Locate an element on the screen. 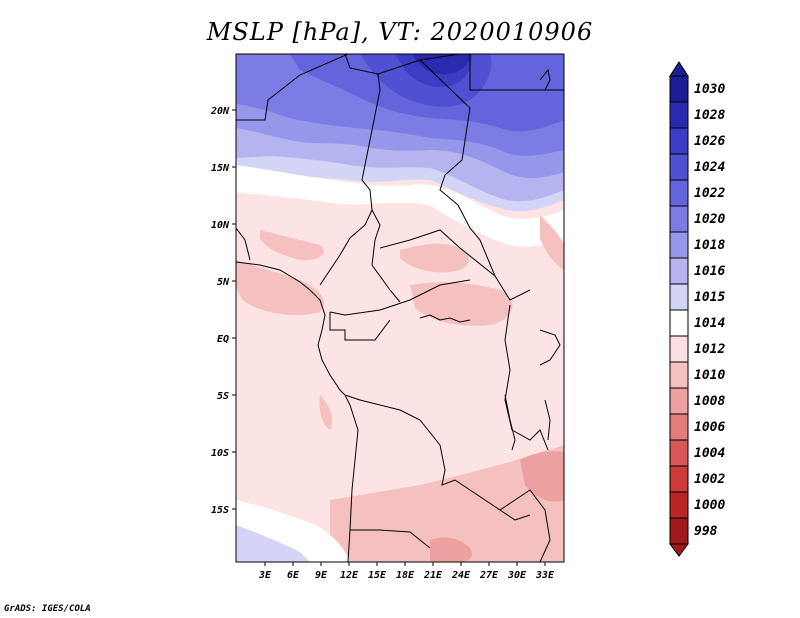  boundary-niger-chad is located at coordinates (362, 132).